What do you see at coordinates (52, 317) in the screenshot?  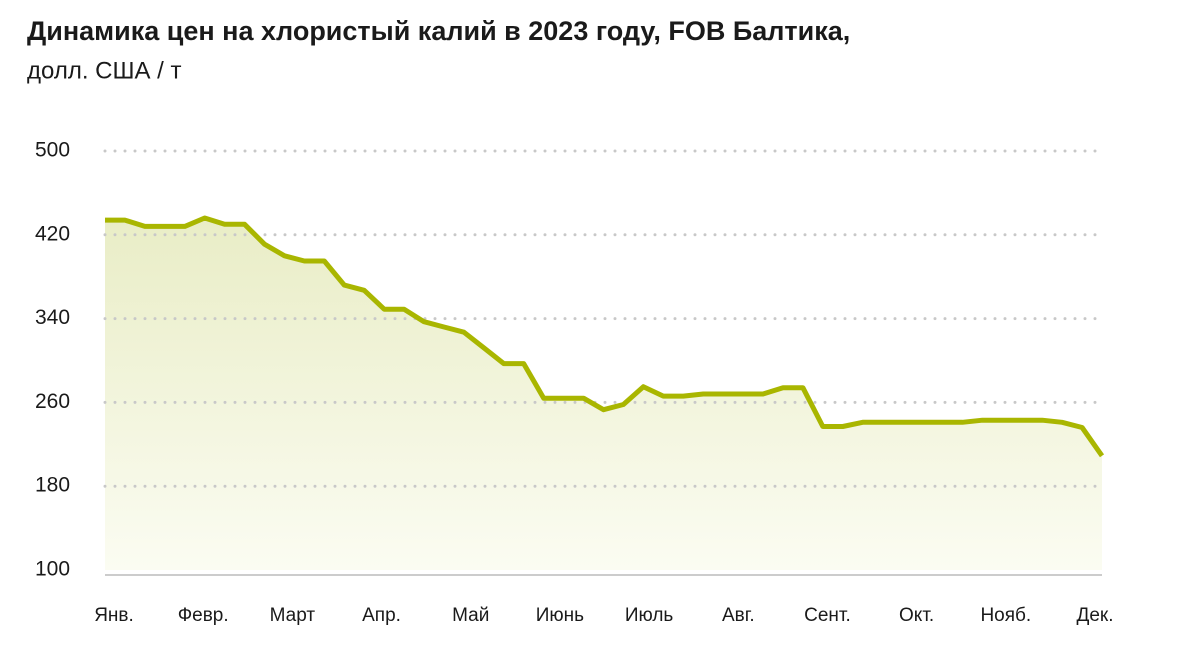 I see `y-tick-label: 340` at bounding box center [52, 317].